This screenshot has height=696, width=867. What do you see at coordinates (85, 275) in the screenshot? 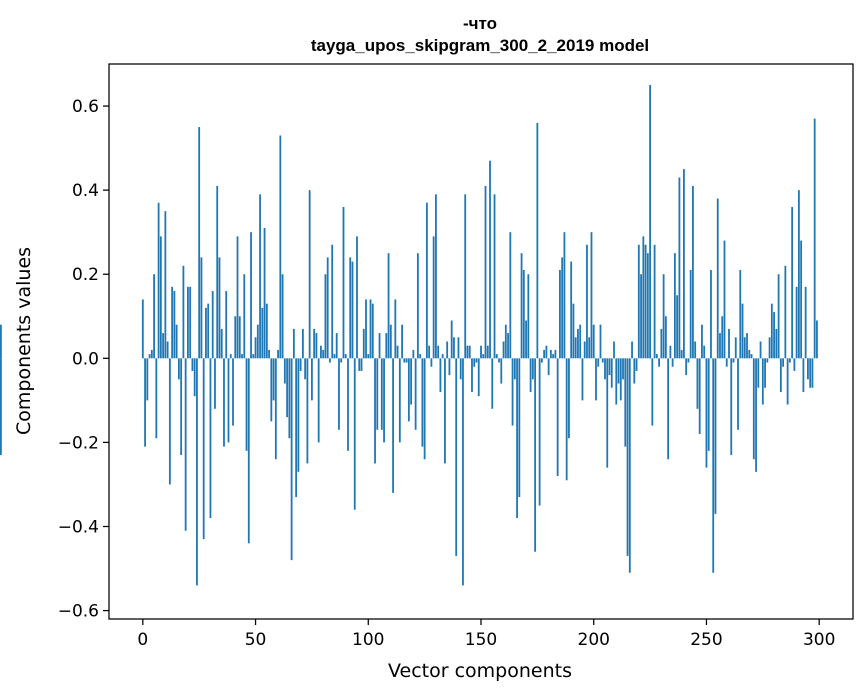
I see `y-tick-label: 0.2` at bounding box center [85, 275].